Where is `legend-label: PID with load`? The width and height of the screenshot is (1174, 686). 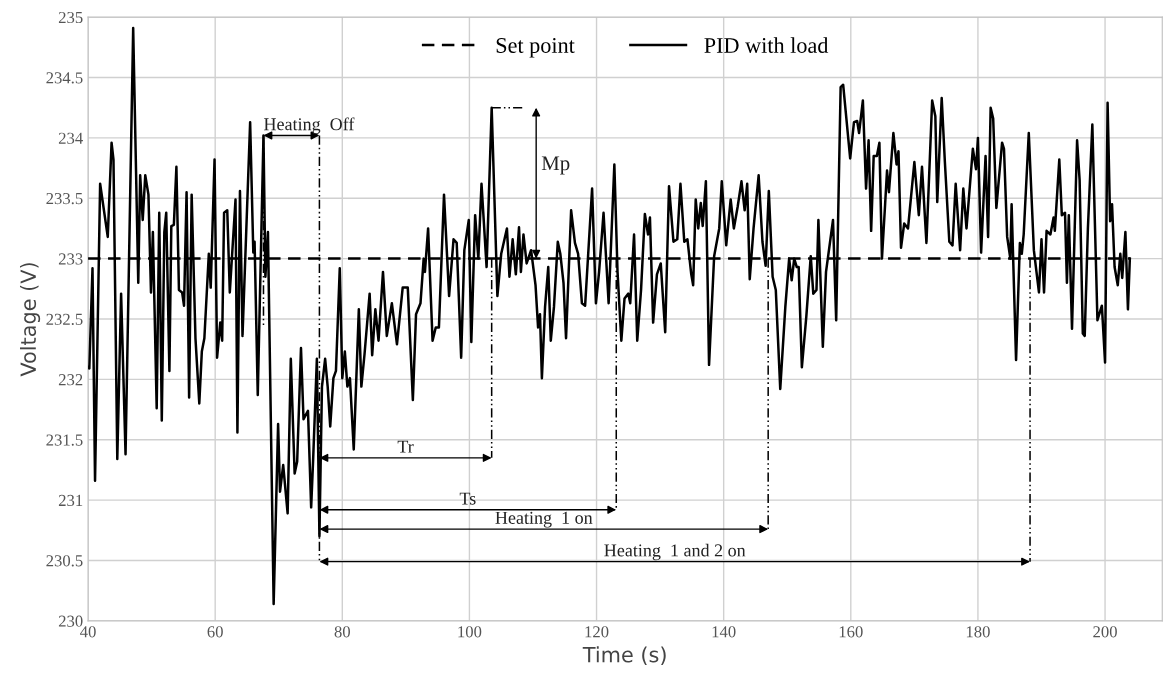 legend-label: PID with load is located at coordinates (766, 45).